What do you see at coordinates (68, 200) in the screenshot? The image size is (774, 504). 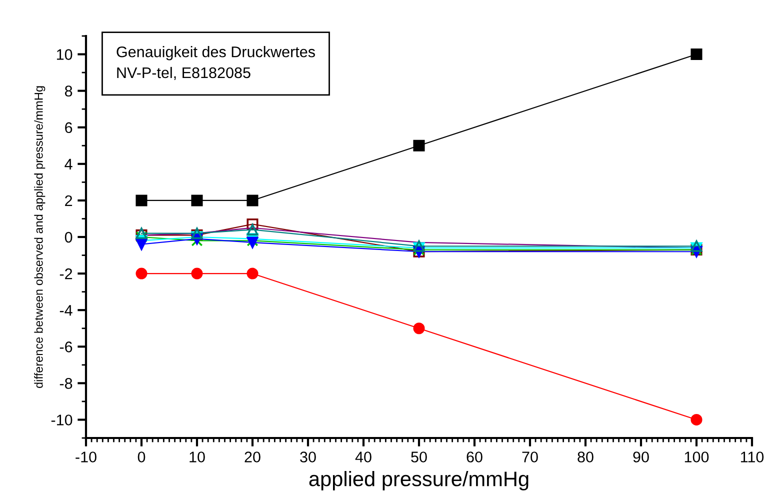 I see `y-tick-label: 2` at bounding box center [68, 200].